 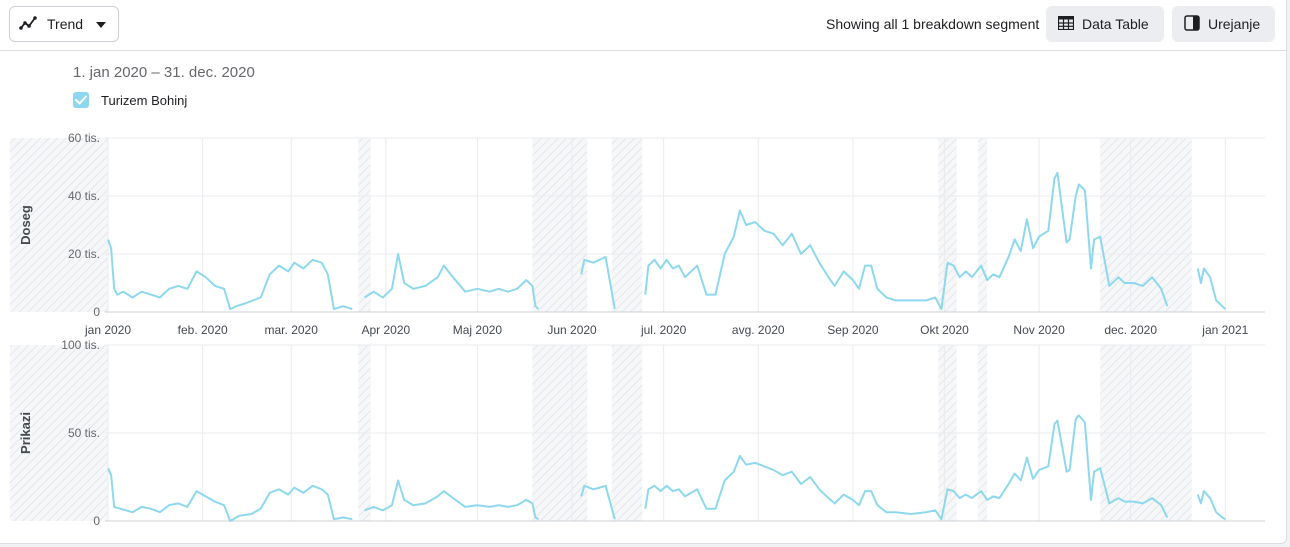 What do you see at coordinates (203, 330) in the screenshot?
I see `x-tick-label: feb. 2020` at bounding box center [203, 330].